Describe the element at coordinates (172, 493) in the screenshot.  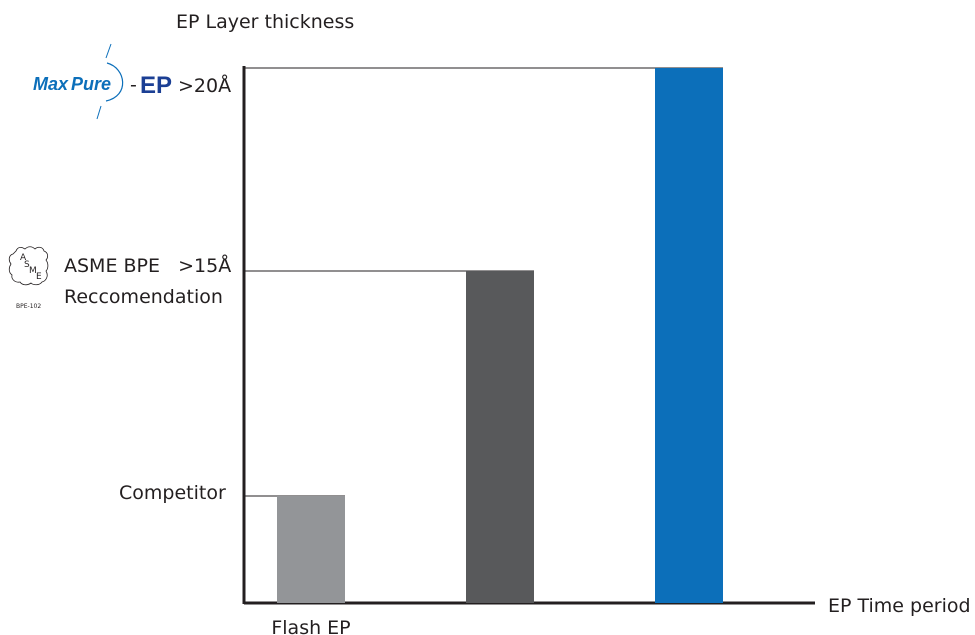
I see `level-label-competitor: Competitor` at that location.